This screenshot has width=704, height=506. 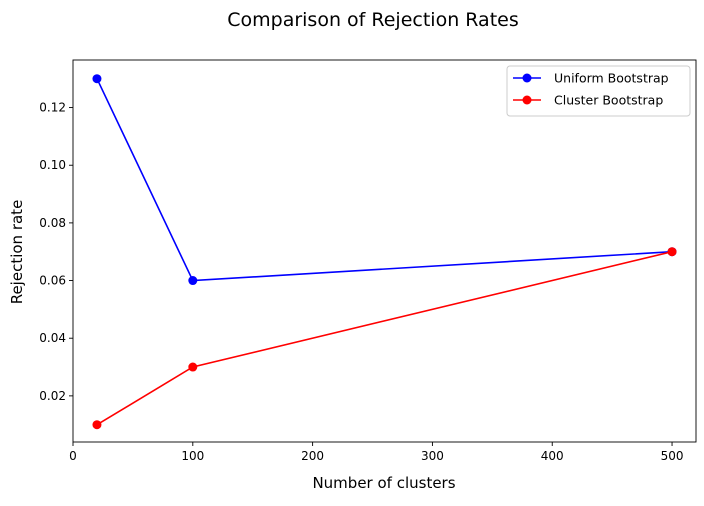 I want to click on x-tick-label: 400, so click(x=552, y=456).